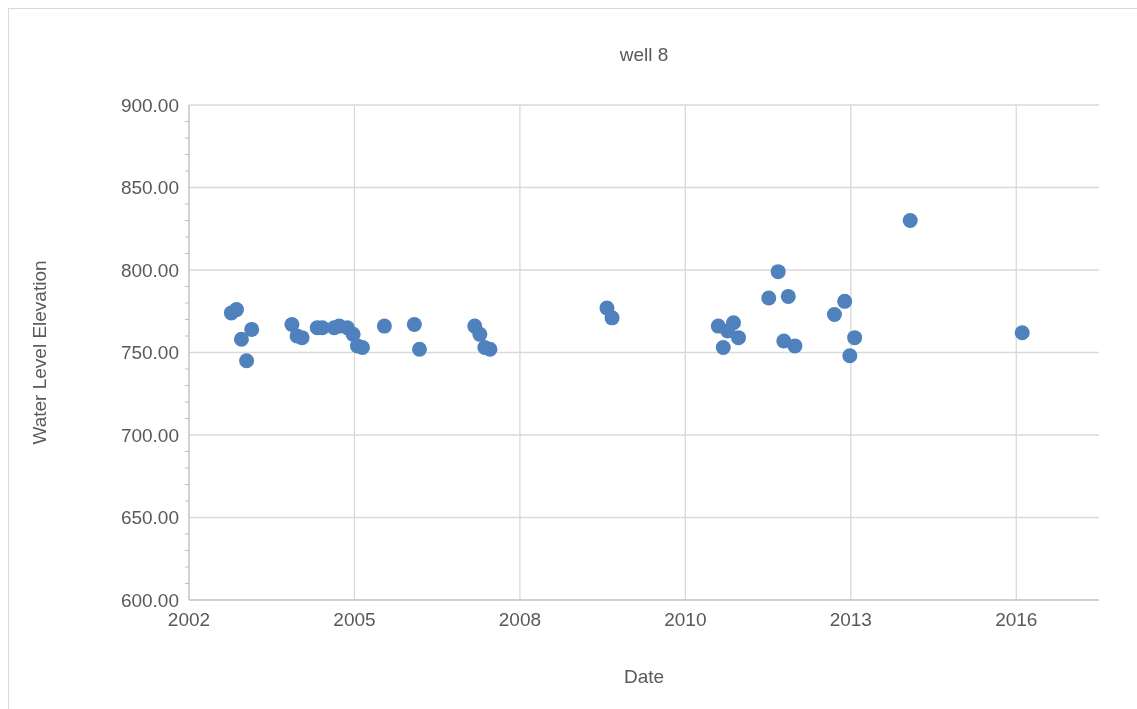  Describe the element at coordinates (189, 619) in the screenshot. I see `x-tick-label: 2002` at that location.